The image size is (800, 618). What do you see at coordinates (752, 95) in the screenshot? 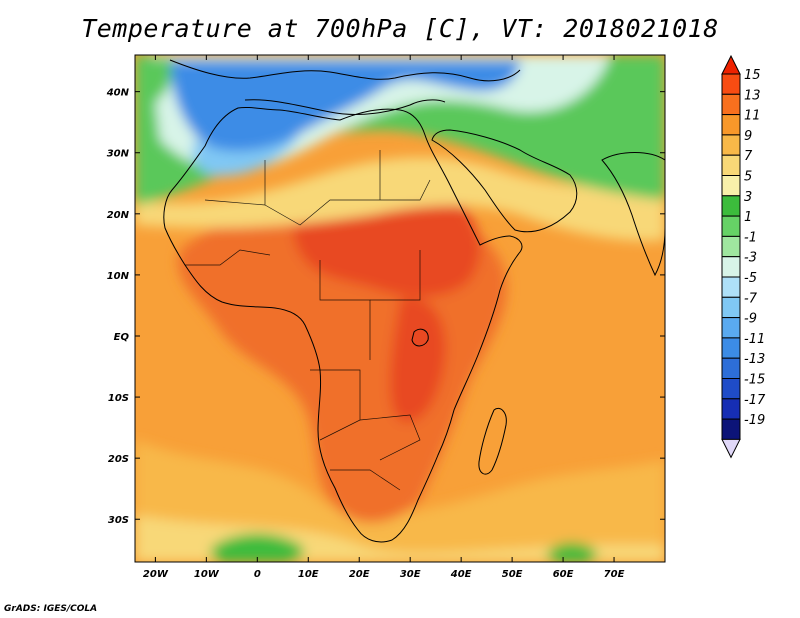
I see `colorbar-label: 13` at bounding box center [752, 95].